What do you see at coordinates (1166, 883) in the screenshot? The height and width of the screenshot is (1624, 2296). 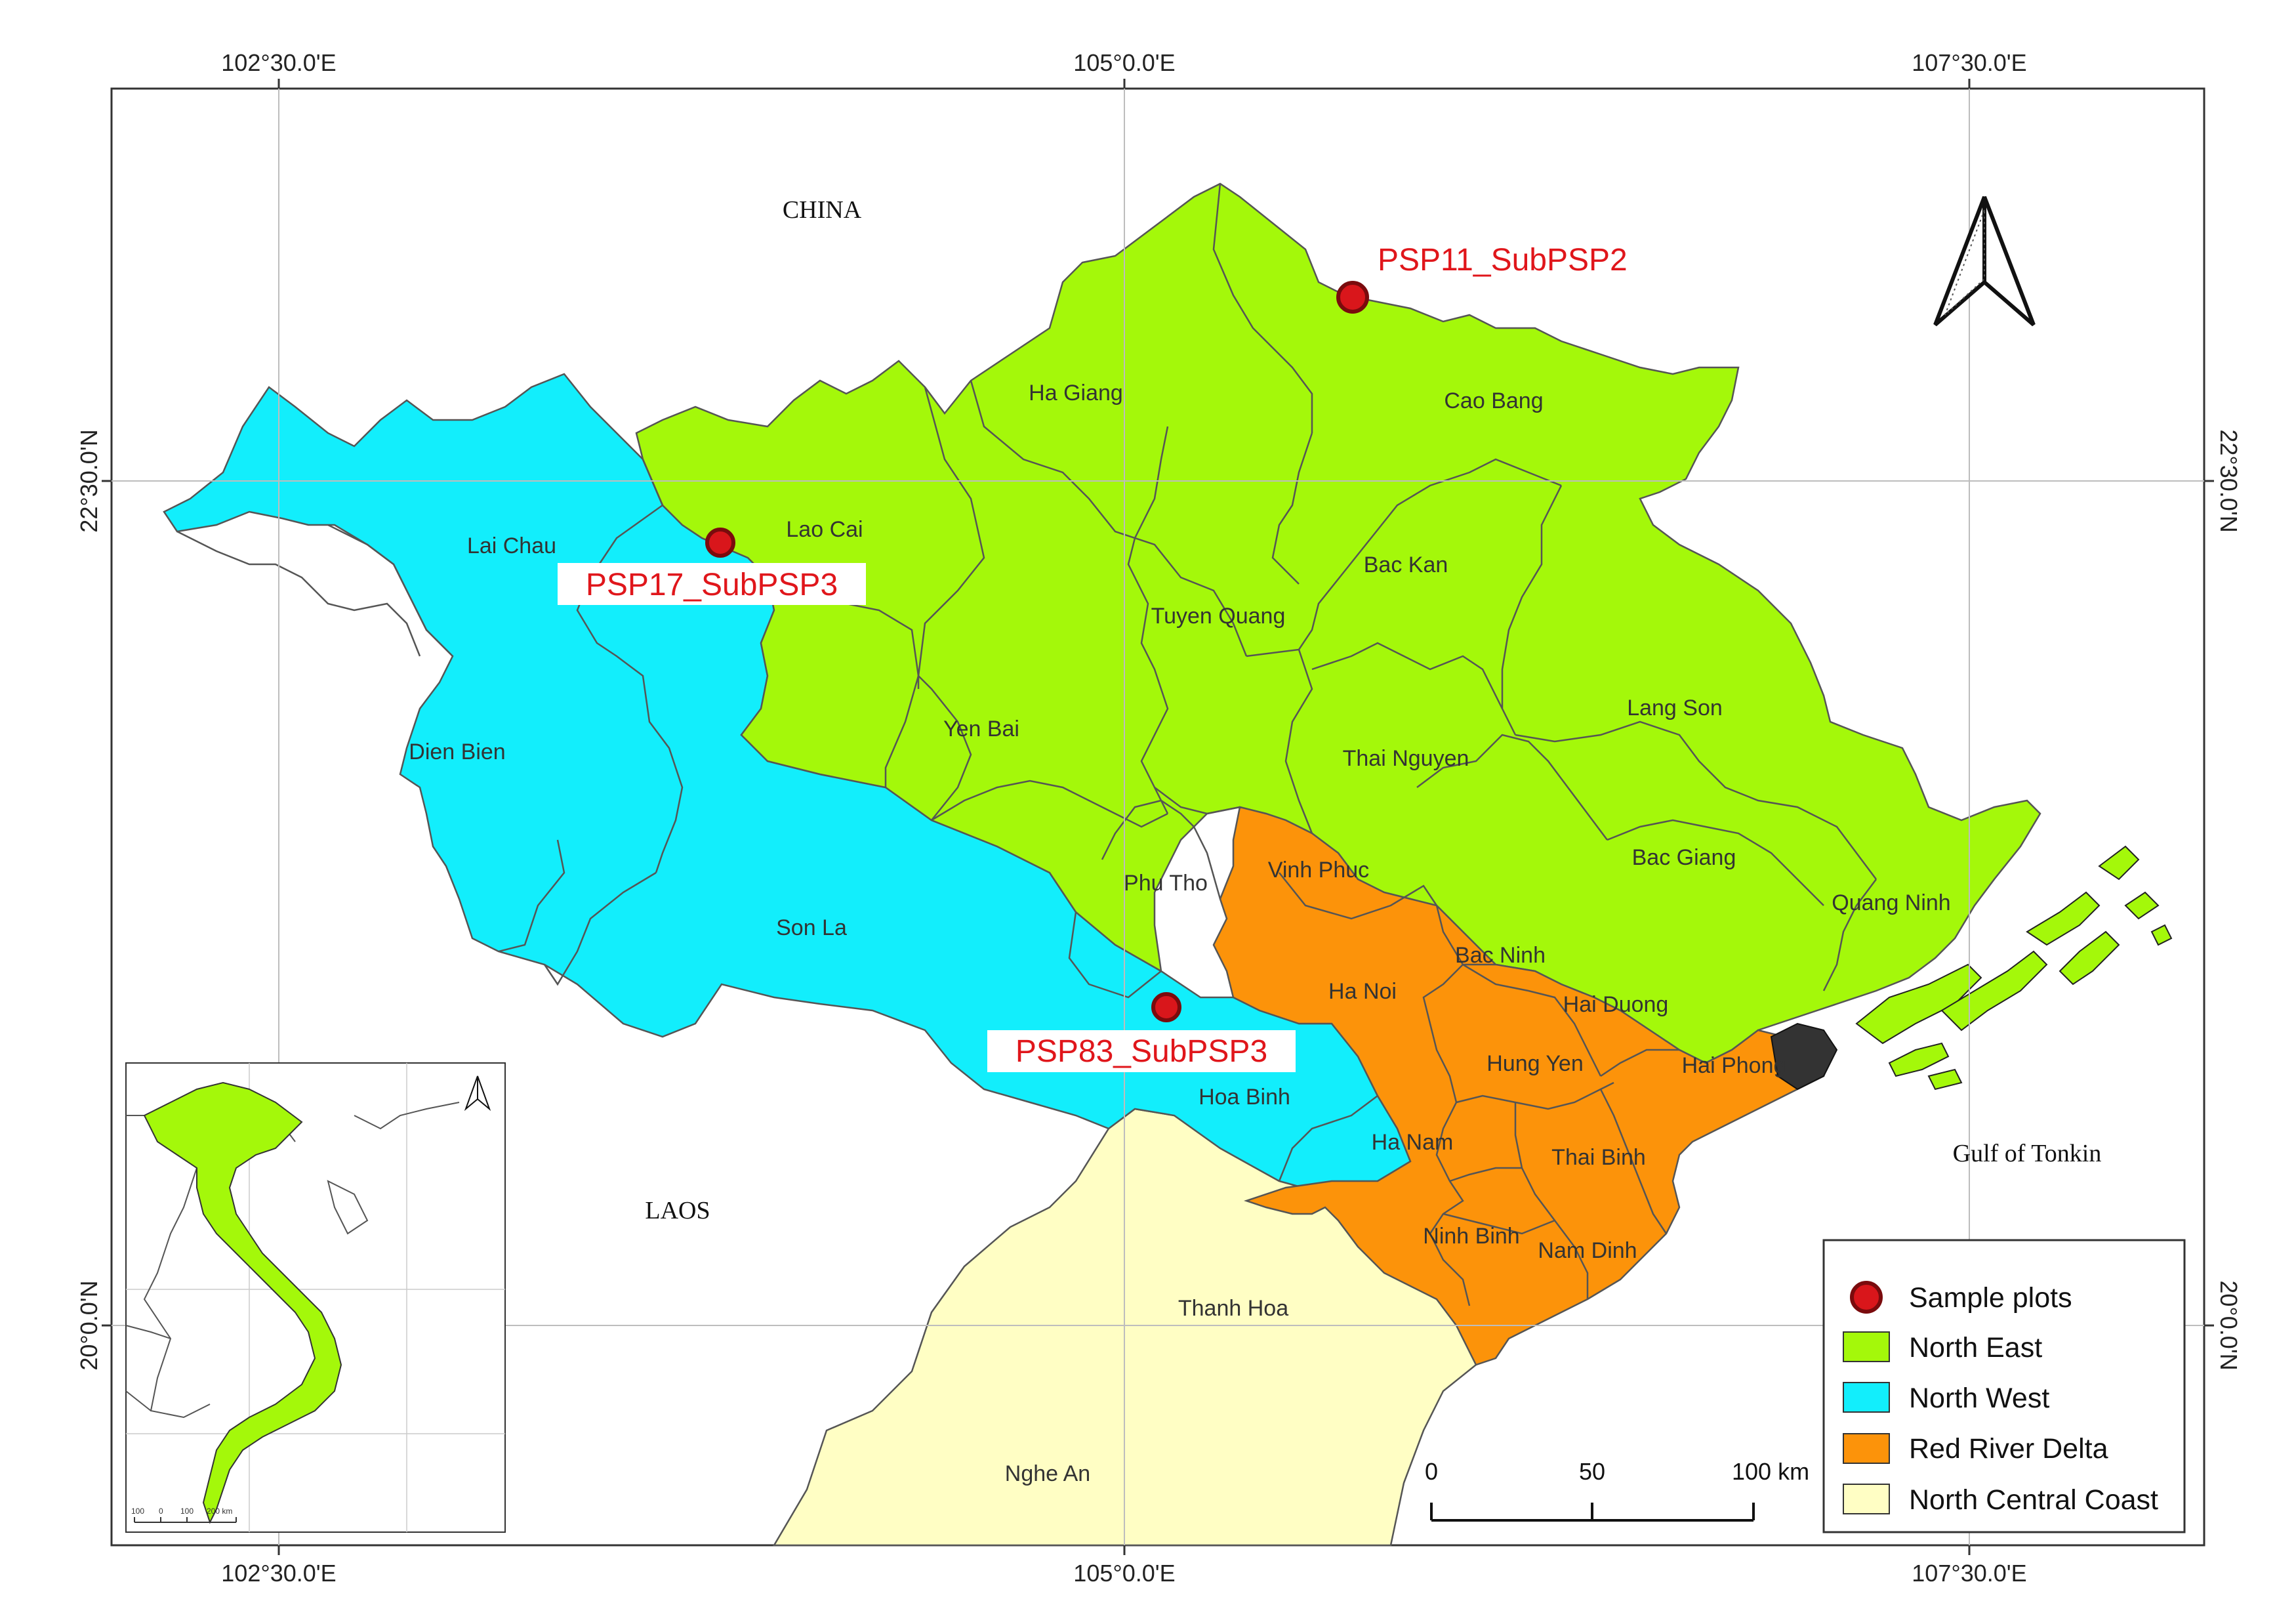 I see `province-phu-tho: Phu Tho` at bounding box center [1166, 883].